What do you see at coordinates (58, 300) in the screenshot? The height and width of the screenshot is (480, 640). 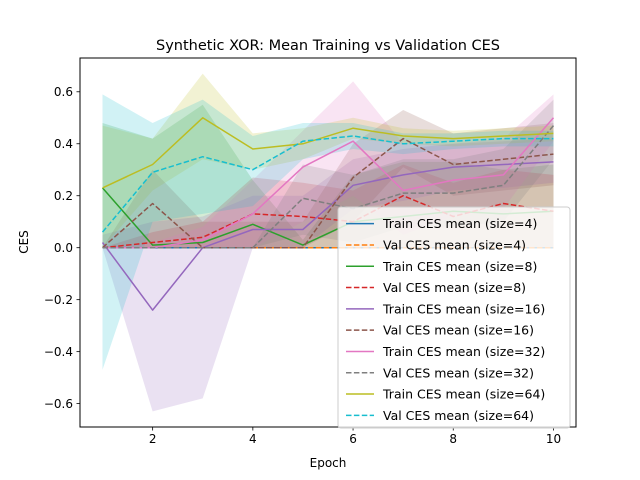 I see `y-tick-label: −0.2` at bounding box center [58, 300].